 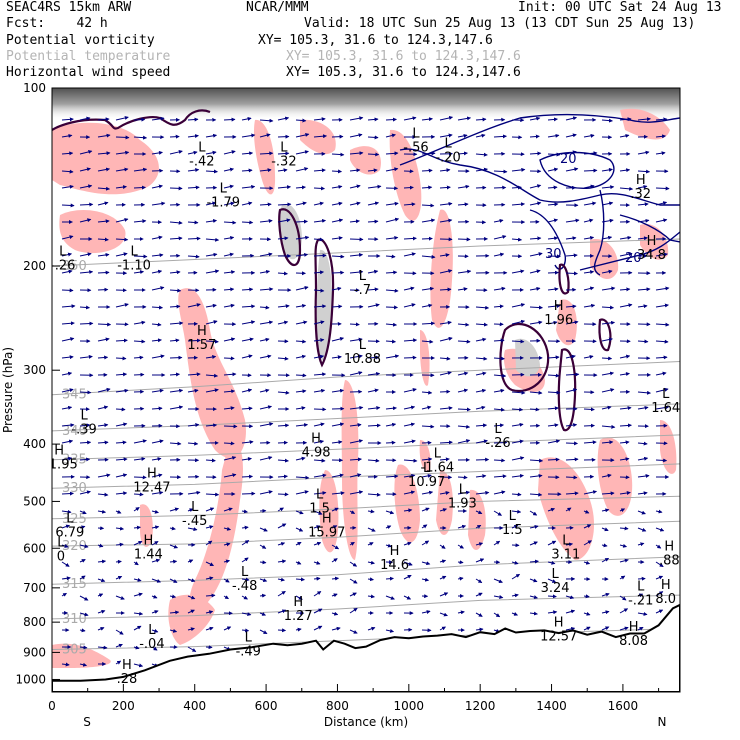 What do you see at coordinates (134, 265) in the screenshot?
I see `extremum-value: -1.10` at bounding box center [134, 265].